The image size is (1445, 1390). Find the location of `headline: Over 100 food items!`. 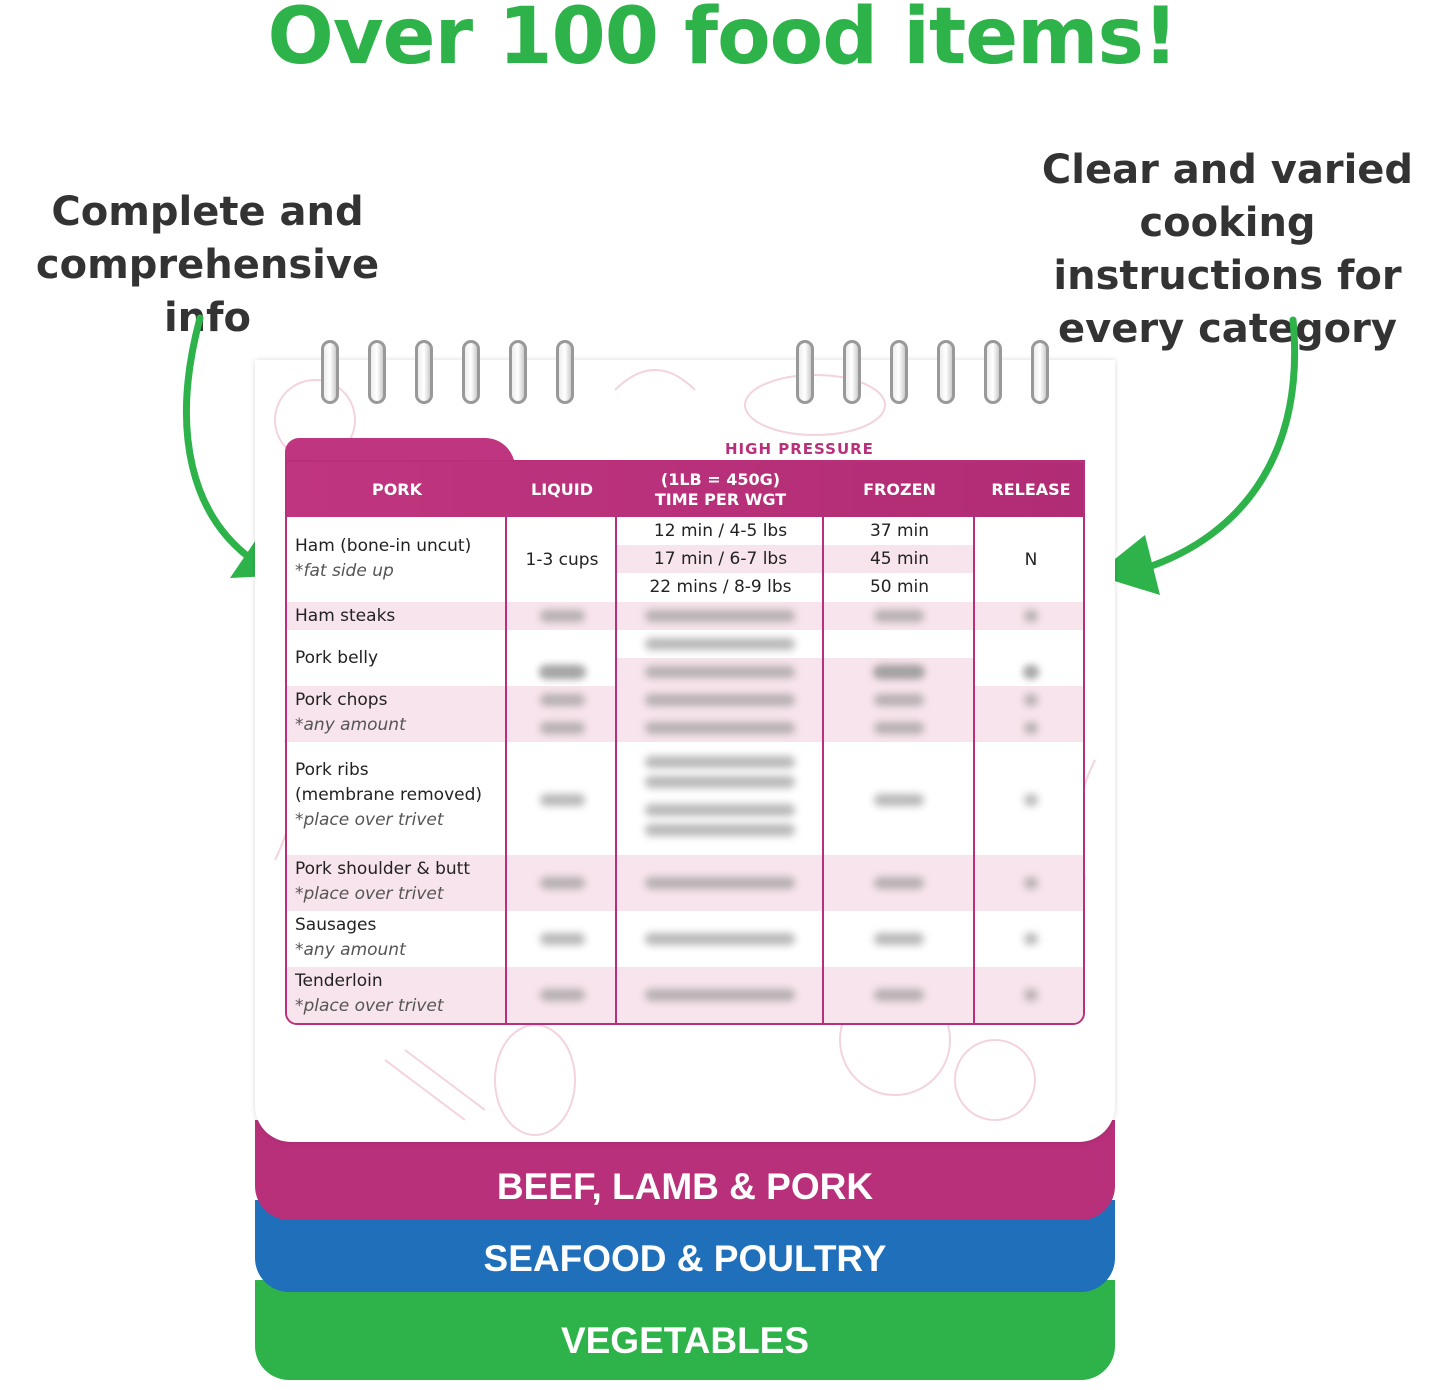

headline: Over 100 food items! is located at coordinates (723, 41).